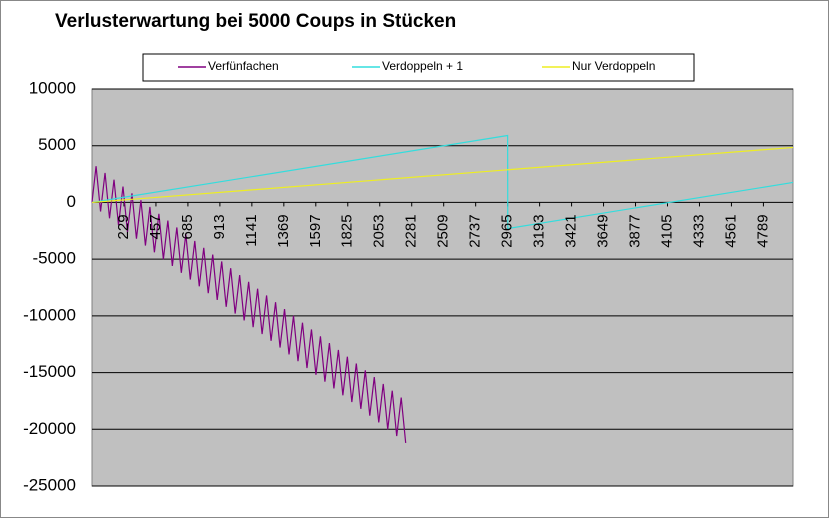 Image resolution: width=830 pixels, height=519 pixels. Describe the element at coordinates (283, 230) in the screenshot. I see `x-tick-label: 1369` at that location.